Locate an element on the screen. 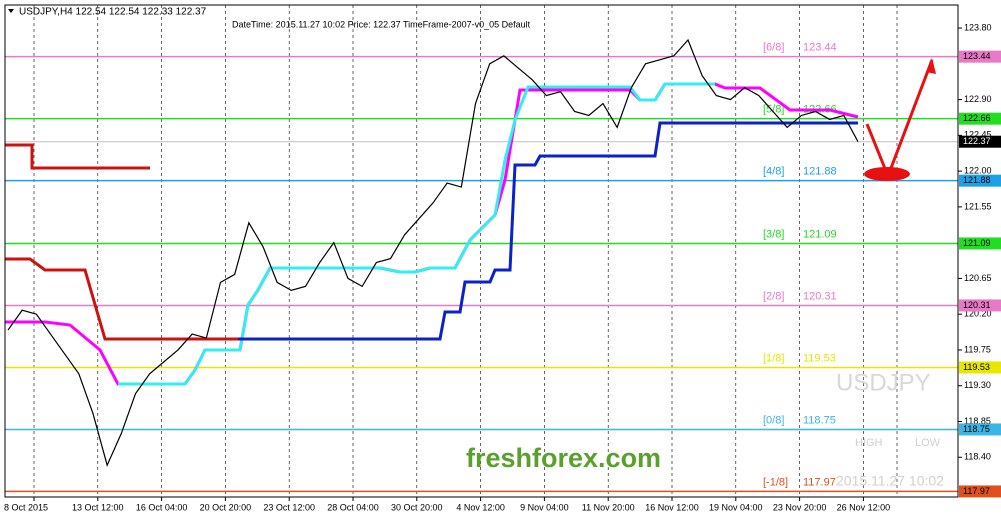  y-tick-label: 121.55 is located at coordinates (978, 206).